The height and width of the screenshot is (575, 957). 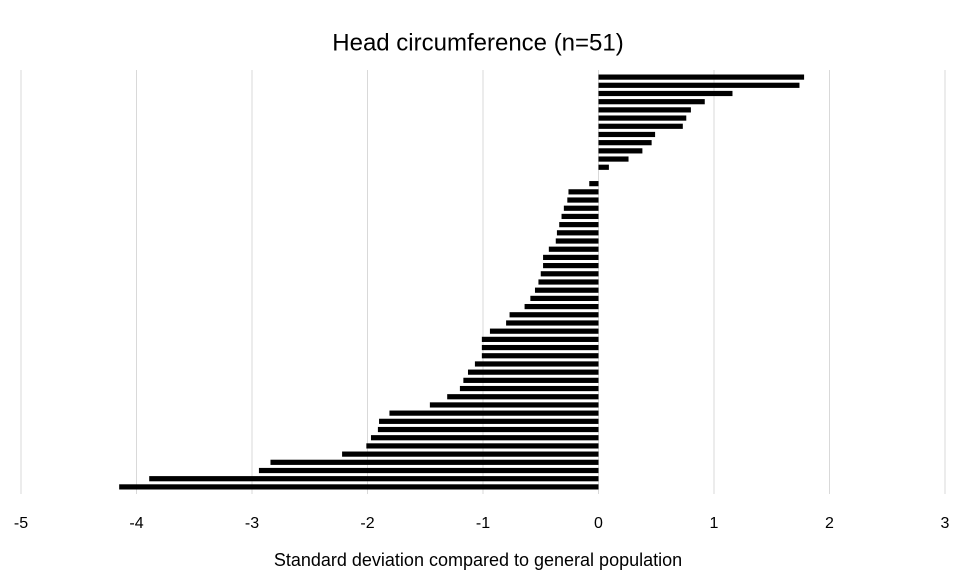 I want to click on x-tick-label: -3, so click(x=252, y=523).